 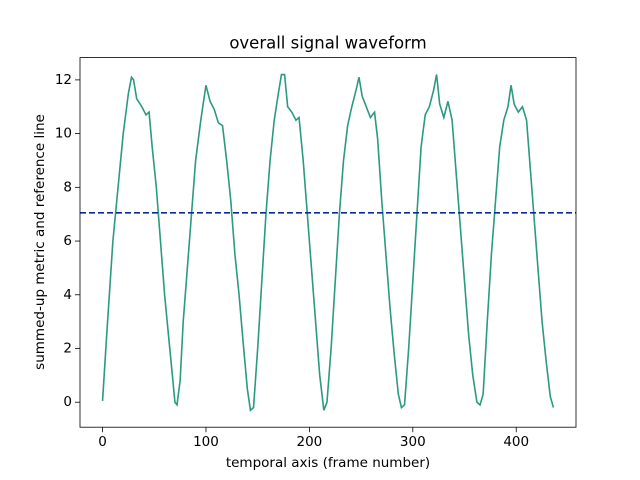 I want to click on x-tick-label: 200, so click(x=309, y=442).